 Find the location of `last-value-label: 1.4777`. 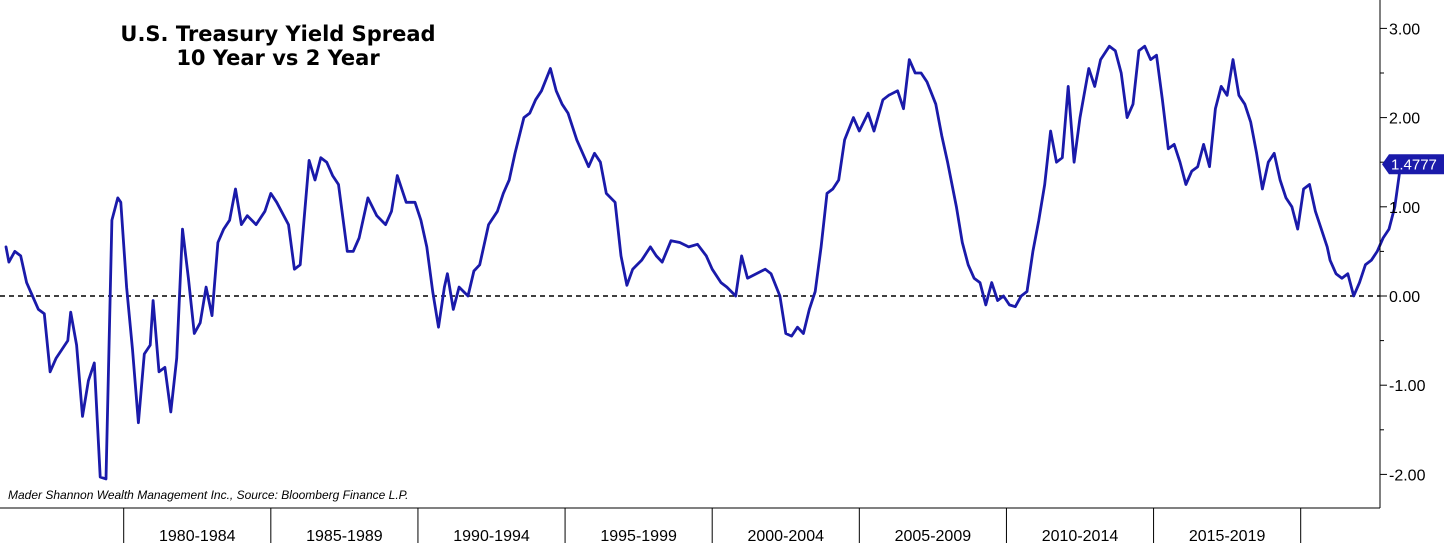

last-value-label: 1.4777 is located at coordinates (1414, 165).